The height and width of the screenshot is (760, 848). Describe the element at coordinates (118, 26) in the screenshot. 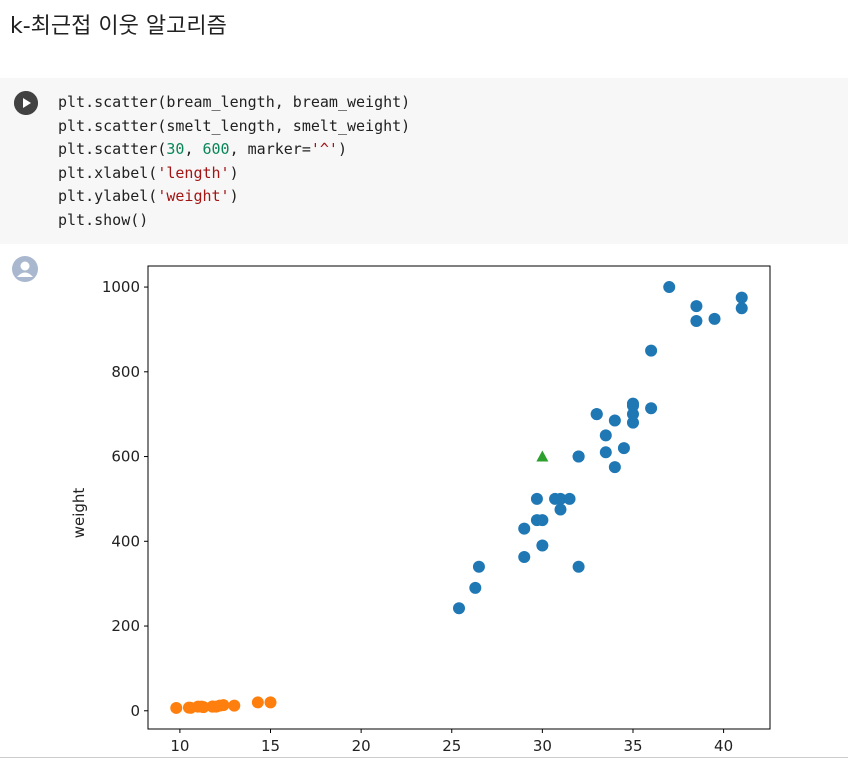

I see `section-title: k-최근접 이웃 알고리즘` at that location.